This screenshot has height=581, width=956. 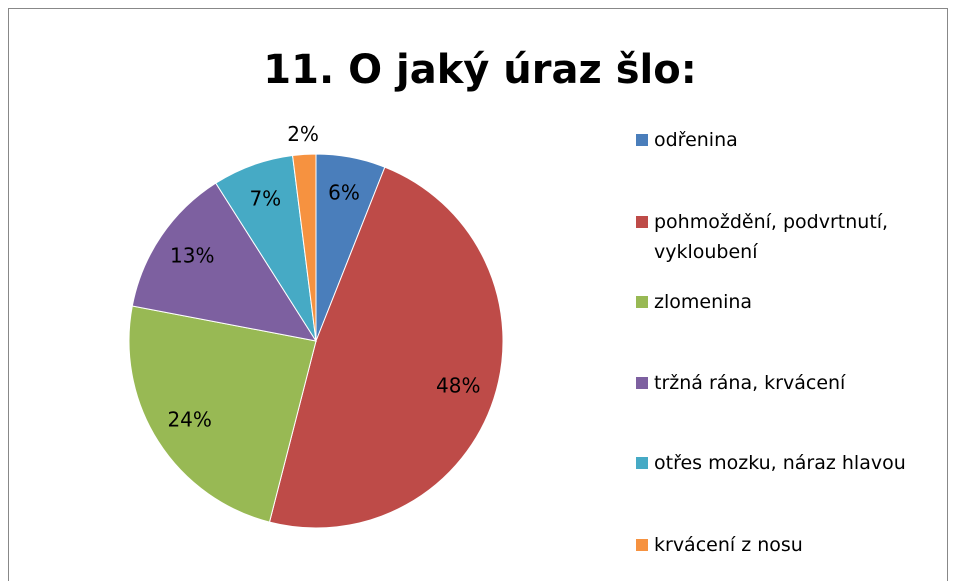 I want to click on legend-label: krvácení z nosu, so click(x=728, y=545).